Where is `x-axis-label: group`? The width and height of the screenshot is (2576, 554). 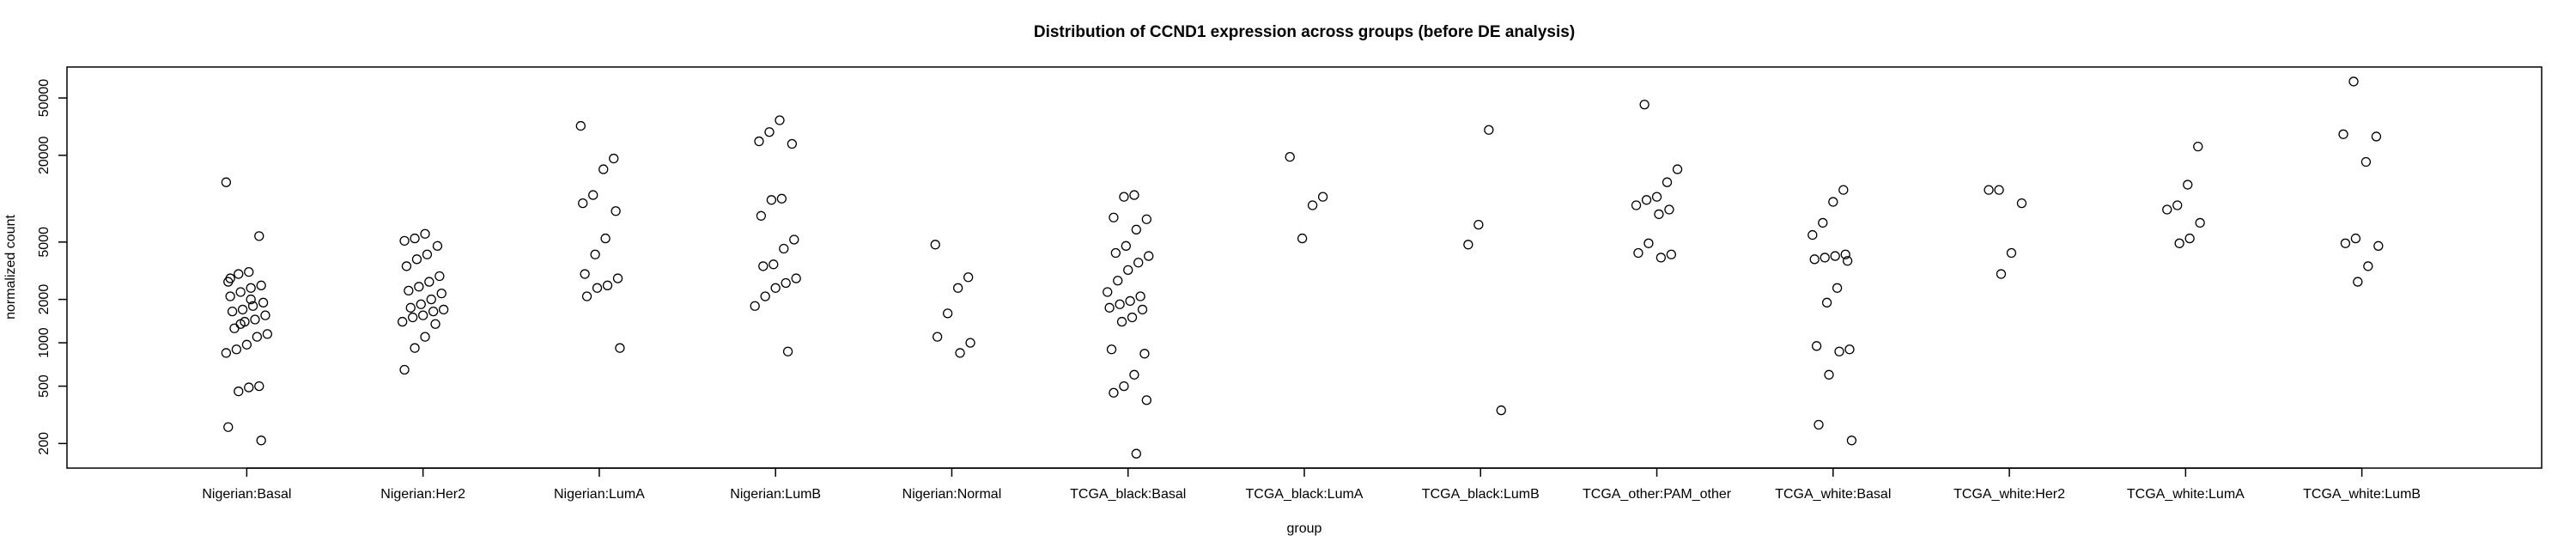
x-axis-label: group is located at coordinates (1305, 528).